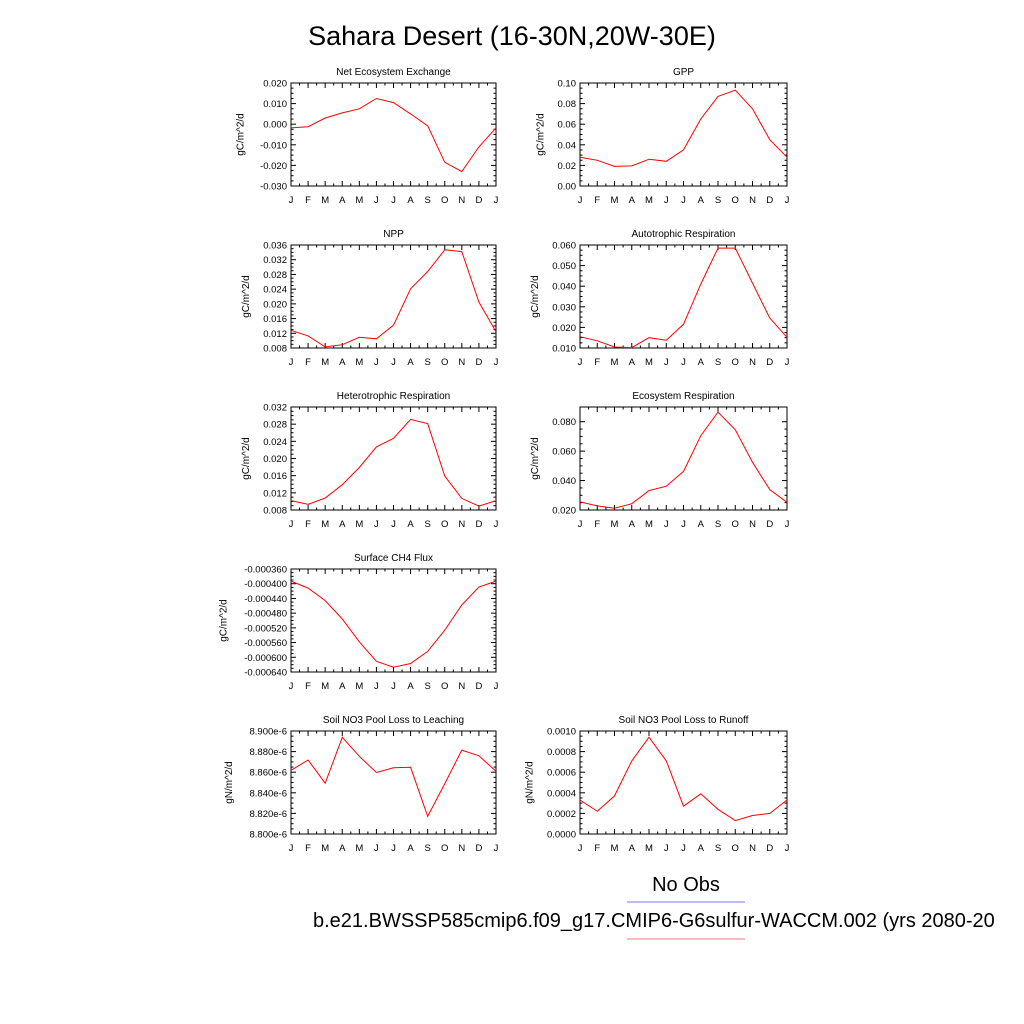 This screenshot has width=1024, height=1024. I want to click on y-tick-label: 0.028, so click(275, 425).